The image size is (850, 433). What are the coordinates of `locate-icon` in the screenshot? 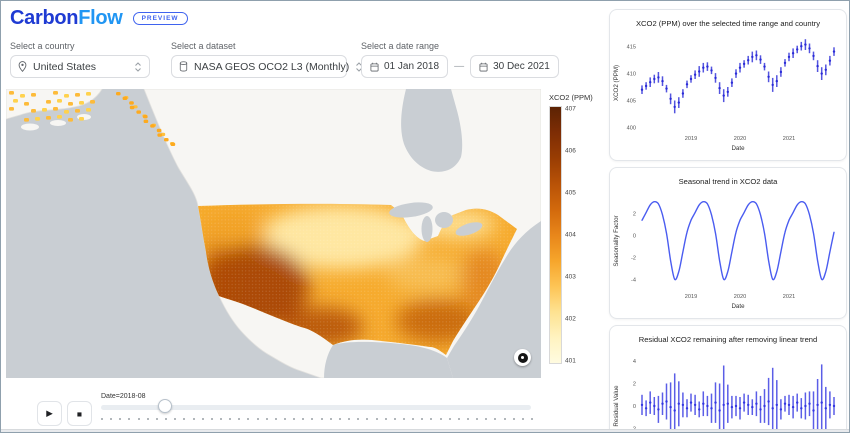 It's located at (522, 357).